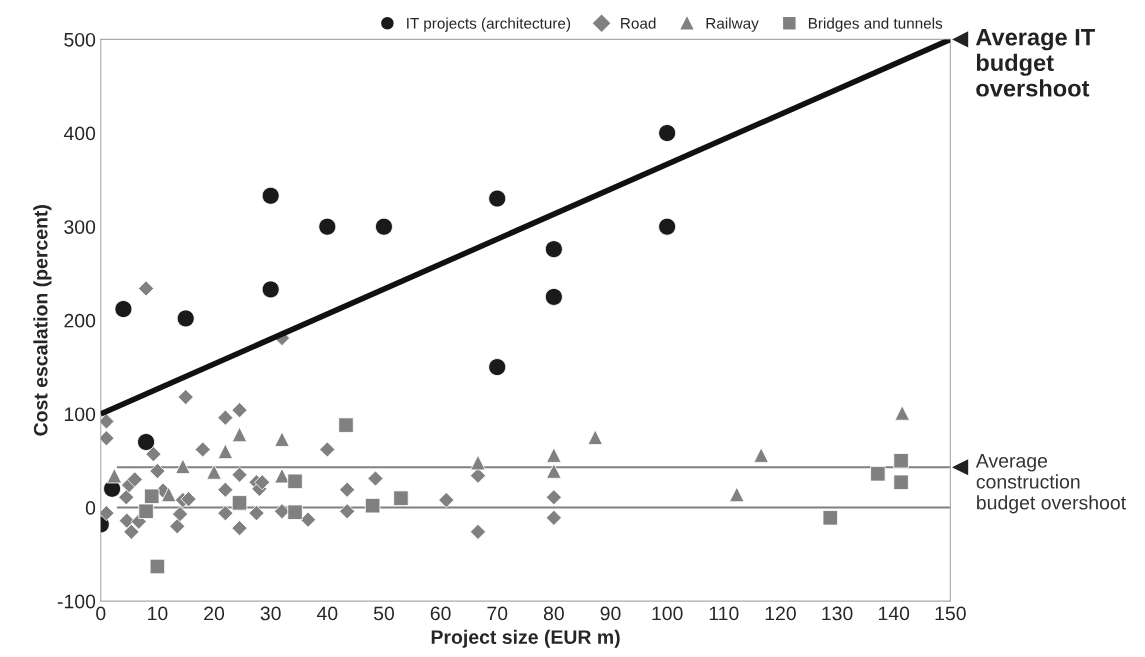 This screenshot has width=1145, height=657. What do you see at coordinates (80, 39) in the screenshot?
I see `y-tick-label: 500` at bounding box center [80, 39].